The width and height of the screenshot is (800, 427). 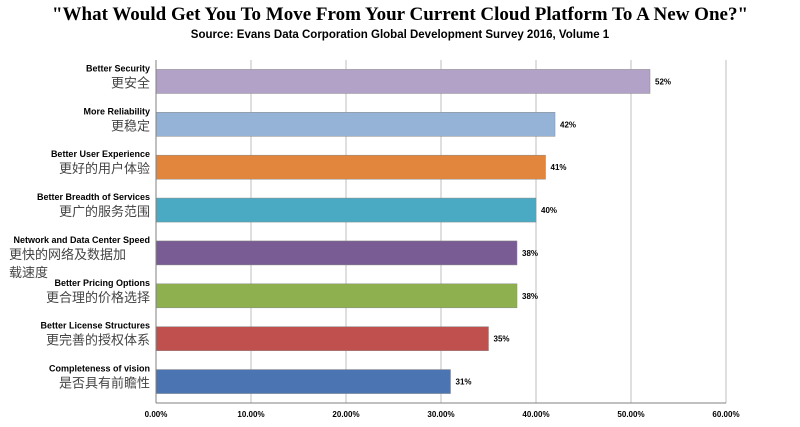 What do you see at coordinates (464, 382) in the screenshot?
I see `data-label: 31%` at bounding box center [464, 382].